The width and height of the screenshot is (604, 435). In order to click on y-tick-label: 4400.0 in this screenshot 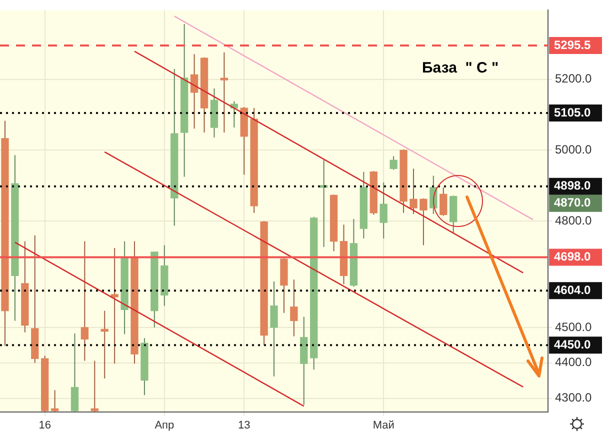, I will do `click(573, 362)`.